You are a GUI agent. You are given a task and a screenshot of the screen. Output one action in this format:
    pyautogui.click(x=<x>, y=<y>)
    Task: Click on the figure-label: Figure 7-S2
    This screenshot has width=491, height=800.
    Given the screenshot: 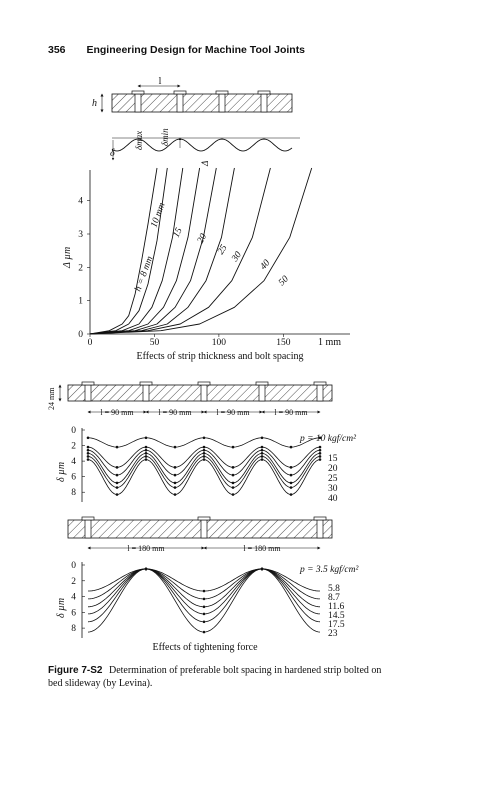 What is the action you would take?
    pyautogui.click(x=75, y=670)
    